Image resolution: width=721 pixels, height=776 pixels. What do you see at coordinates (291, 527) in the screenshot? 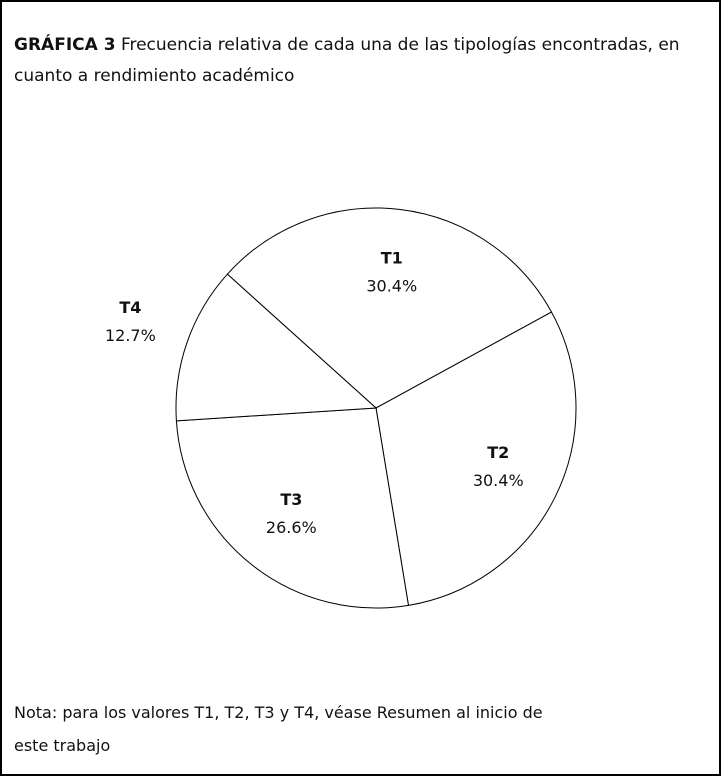
I see `slice-value-label: 26.6%` at bounding box center [291, 527].